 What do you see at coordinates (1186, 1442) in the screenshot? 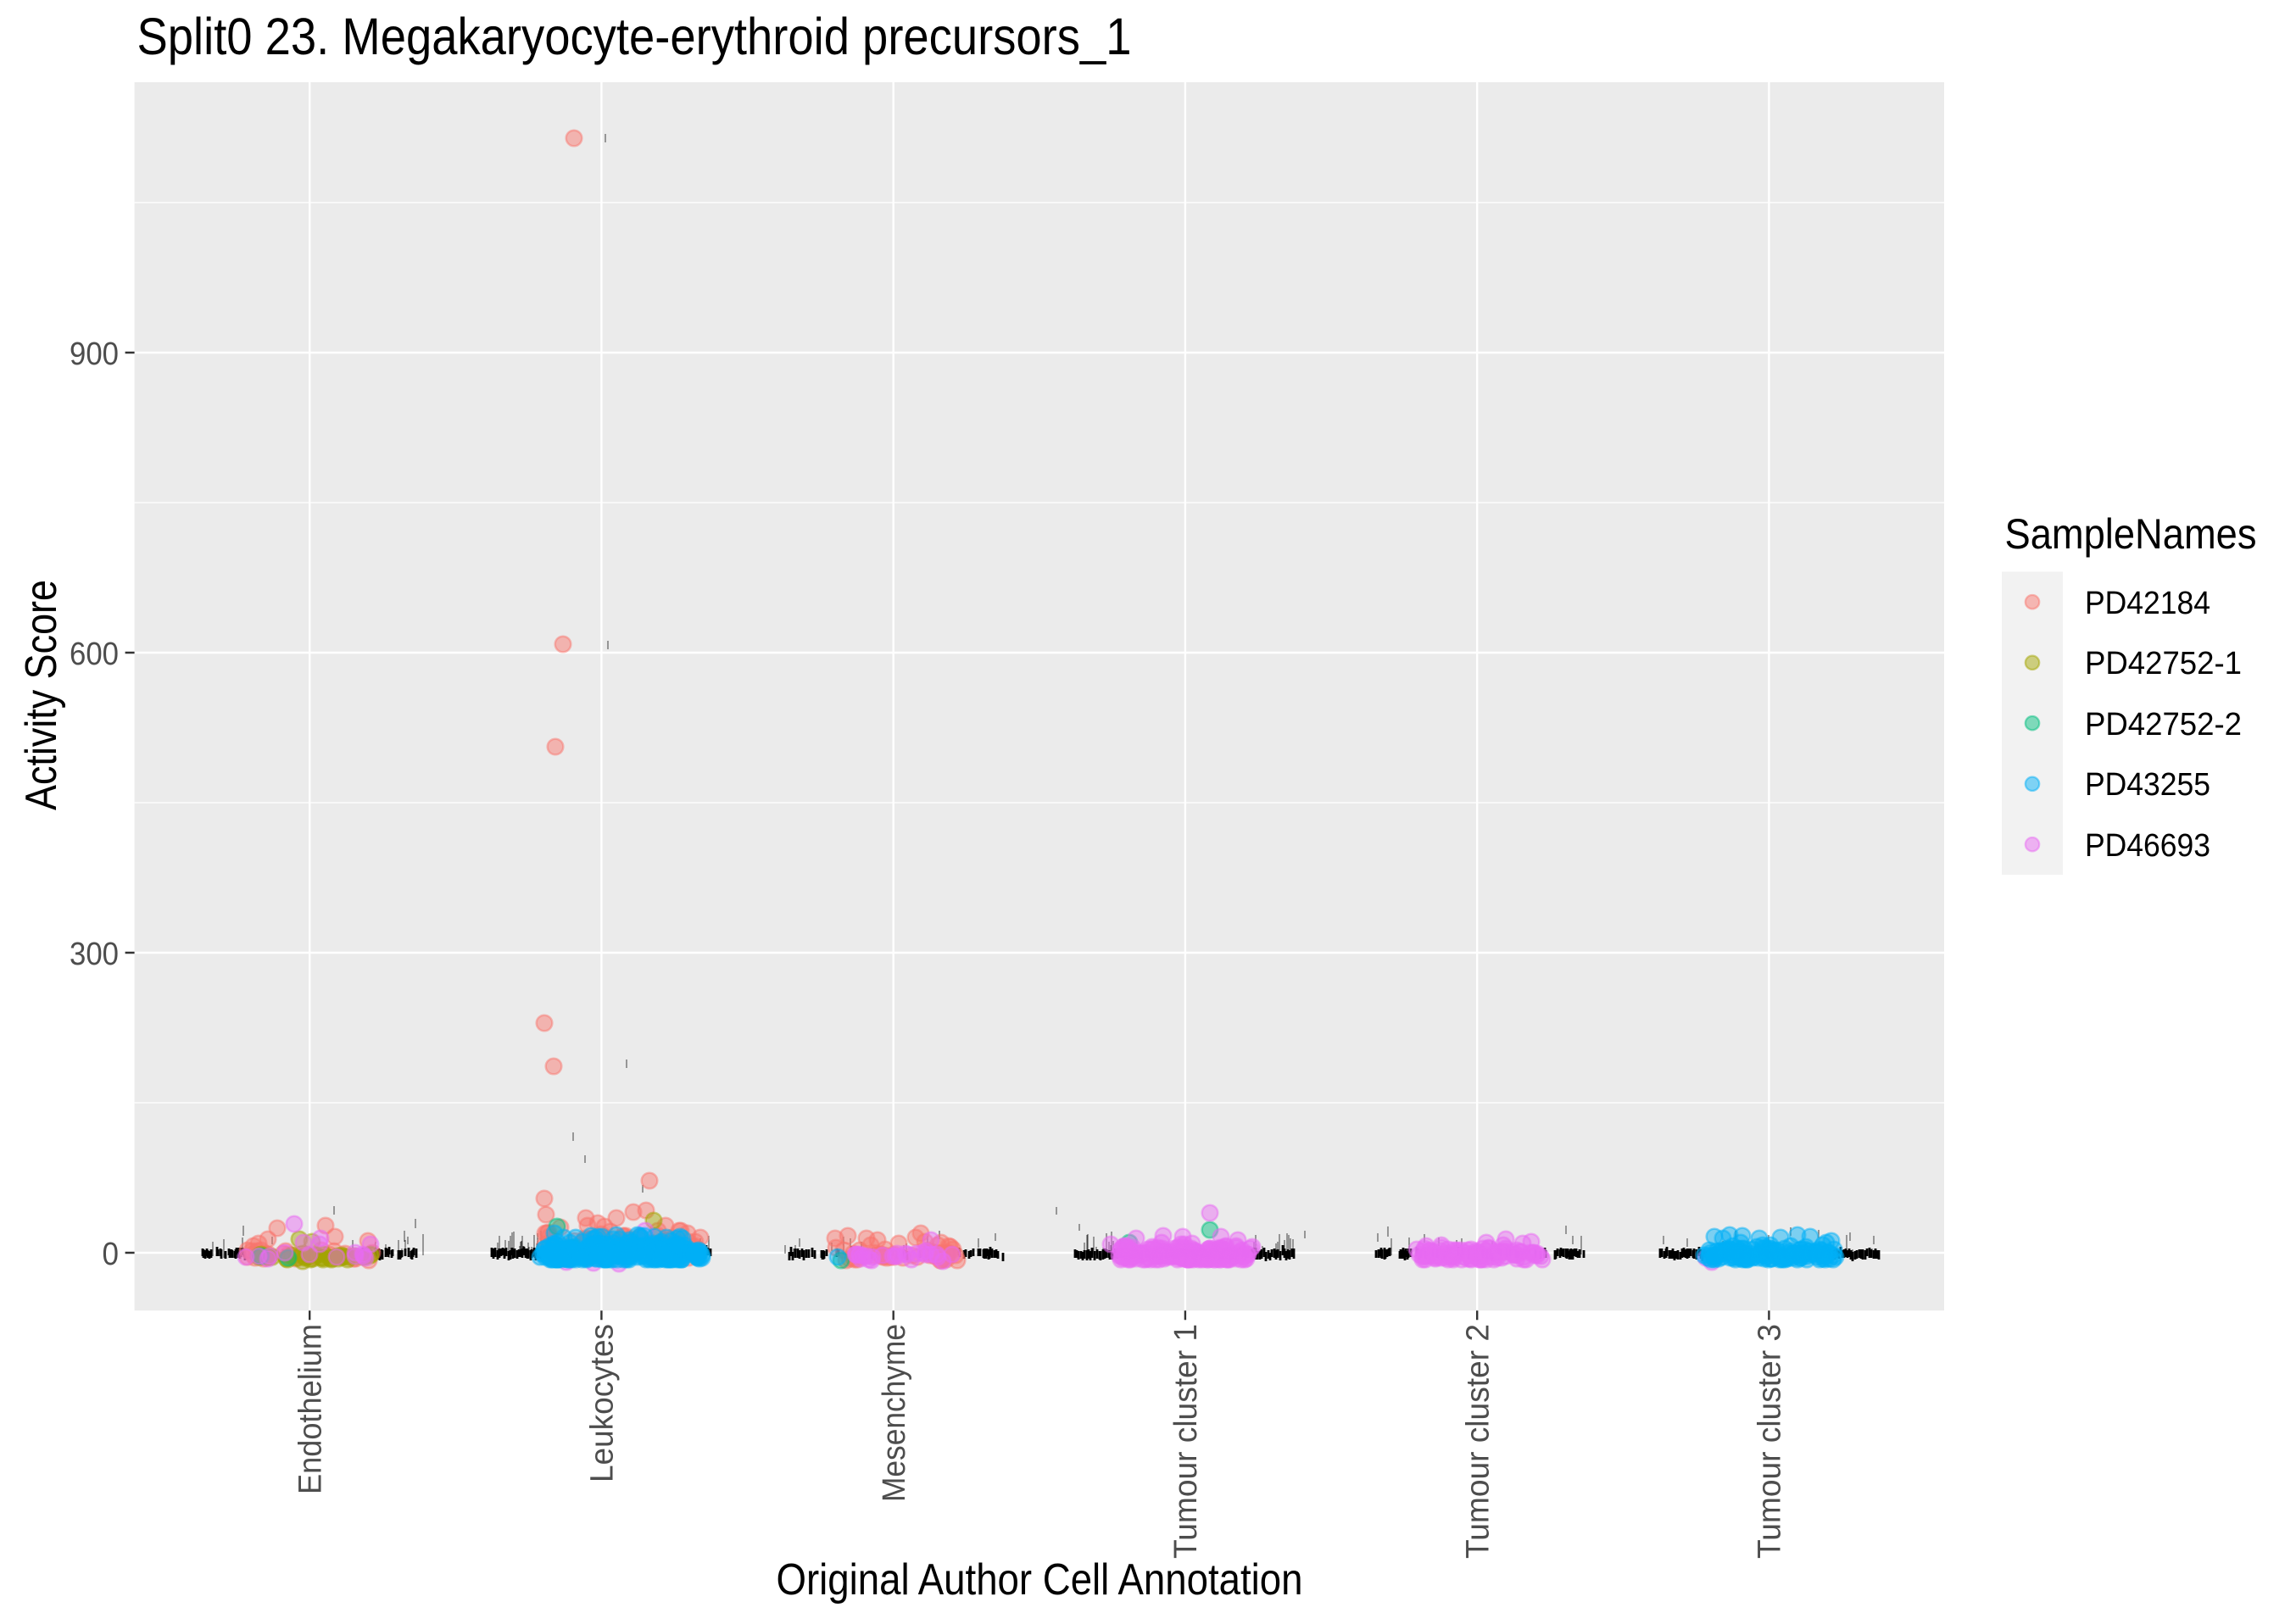
I see `svg-text: Tumour cluster 1` at bounding box center [1186, 1442].